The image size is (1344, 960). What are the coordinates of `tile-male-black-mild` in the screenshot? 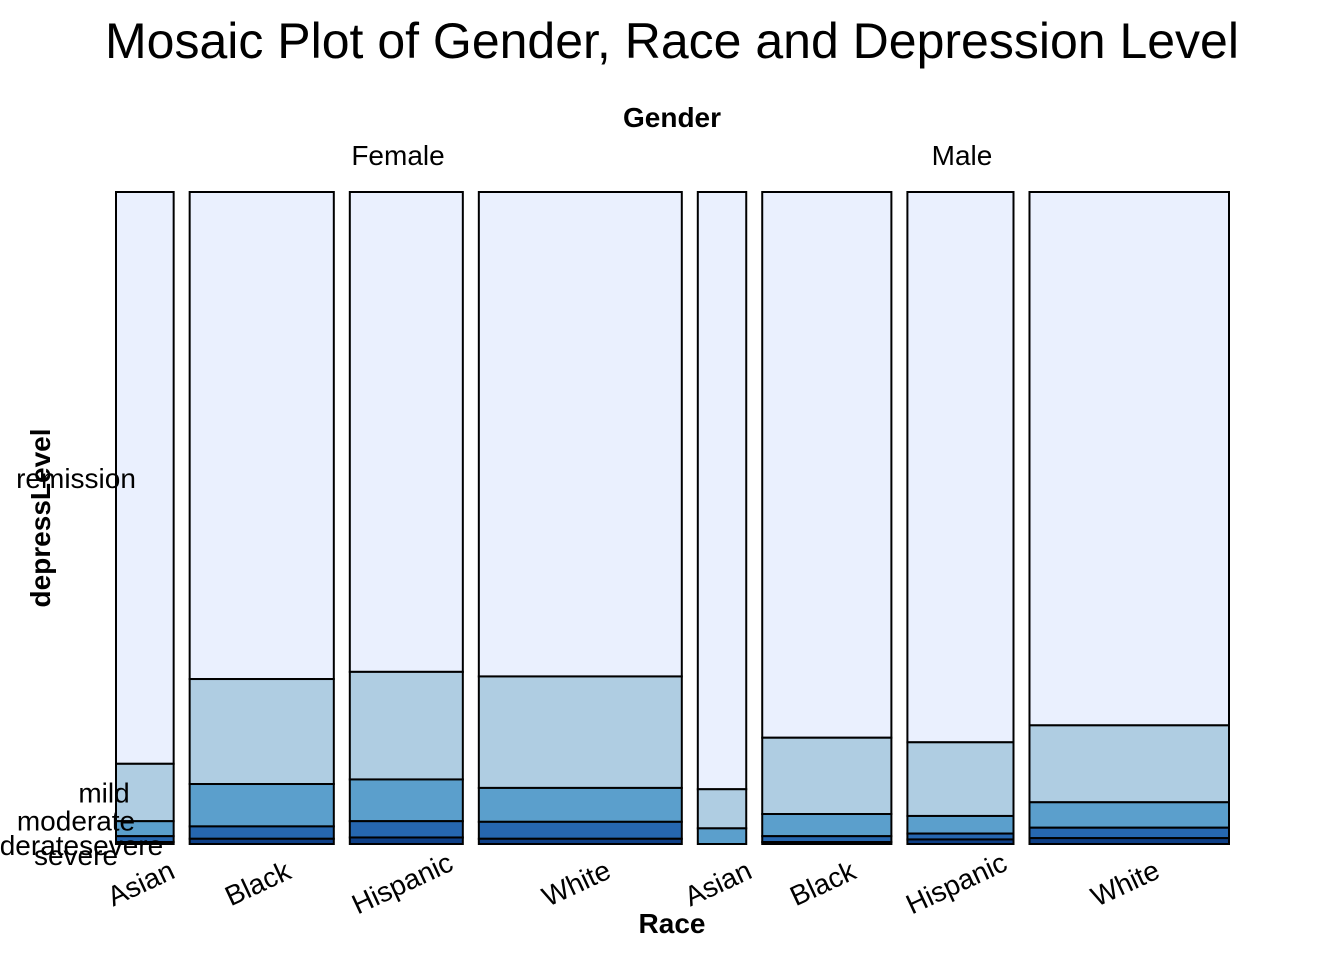 It's located at (827, 775).